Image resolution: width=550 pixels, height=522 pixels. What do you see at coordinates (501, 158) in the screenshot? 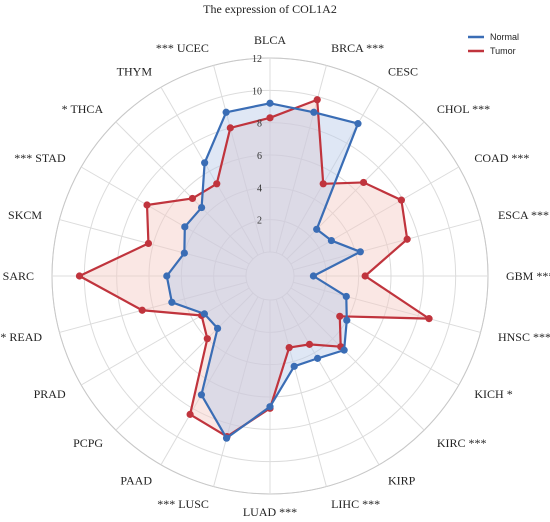
I see `category-label-coad: COAD ***` at bounding box center [501, 158].